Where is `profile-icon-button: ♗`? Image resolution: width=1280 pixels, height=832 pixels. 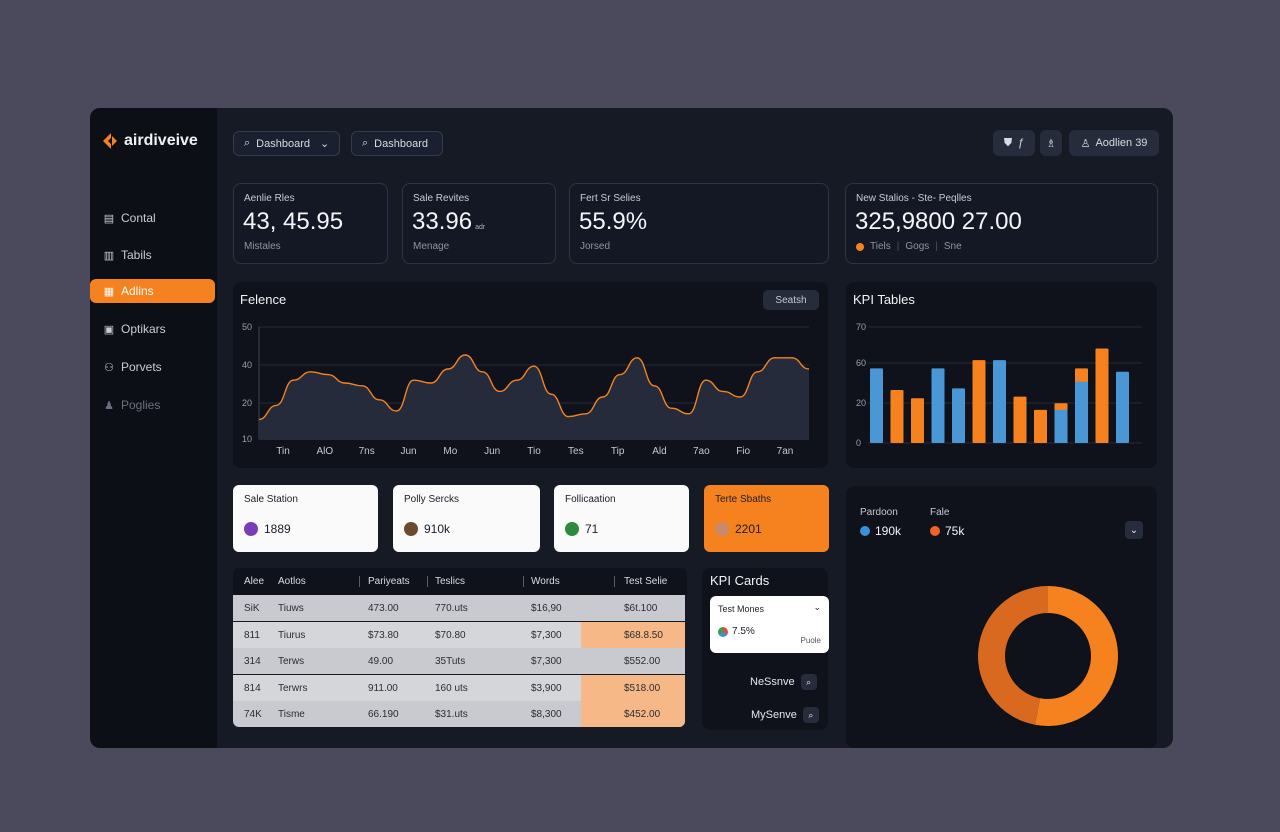
profile-icon-button: ♗ is located at coordinates (1051, 143).